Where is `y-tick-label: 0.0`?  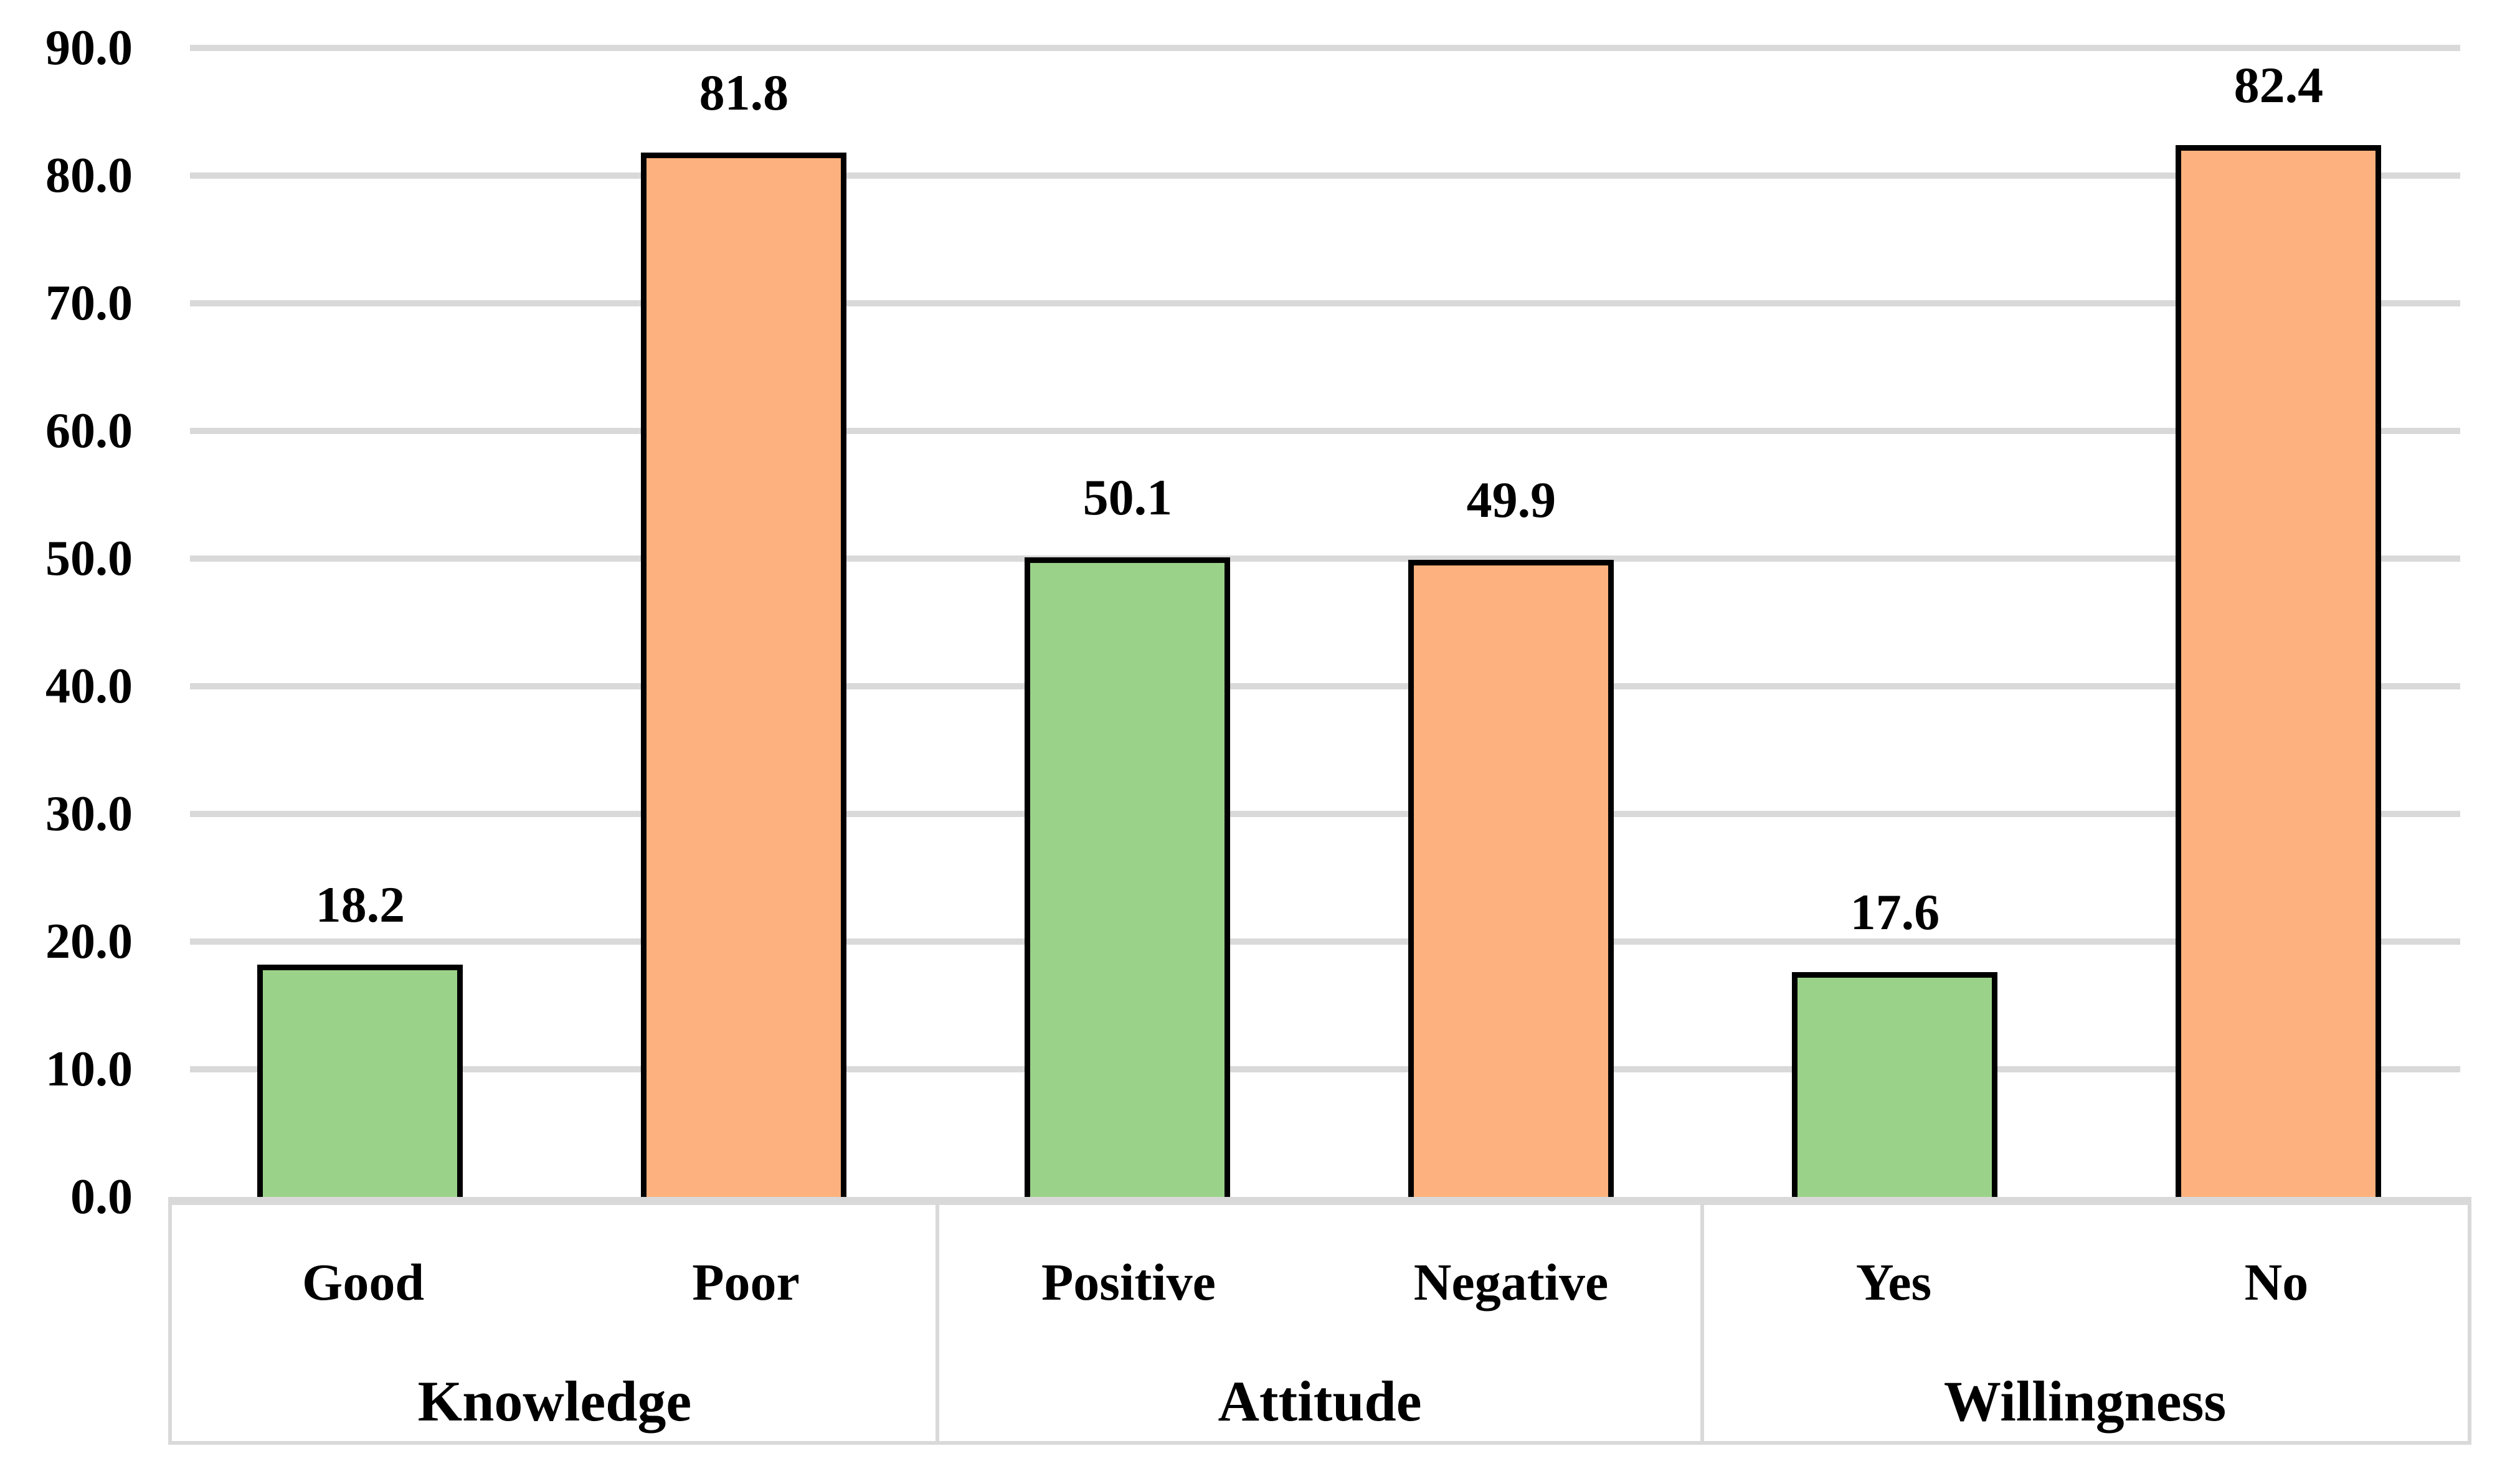 y-tick-label: 0.0 is located at coordinates (102, 1197).